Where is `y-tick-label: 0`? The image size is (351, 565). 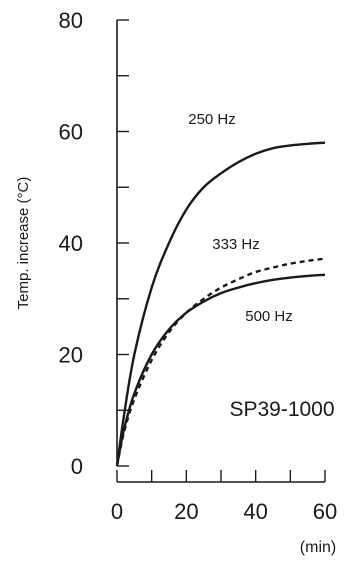 y-tick-label: 0 is located at coordinates (77, 466).